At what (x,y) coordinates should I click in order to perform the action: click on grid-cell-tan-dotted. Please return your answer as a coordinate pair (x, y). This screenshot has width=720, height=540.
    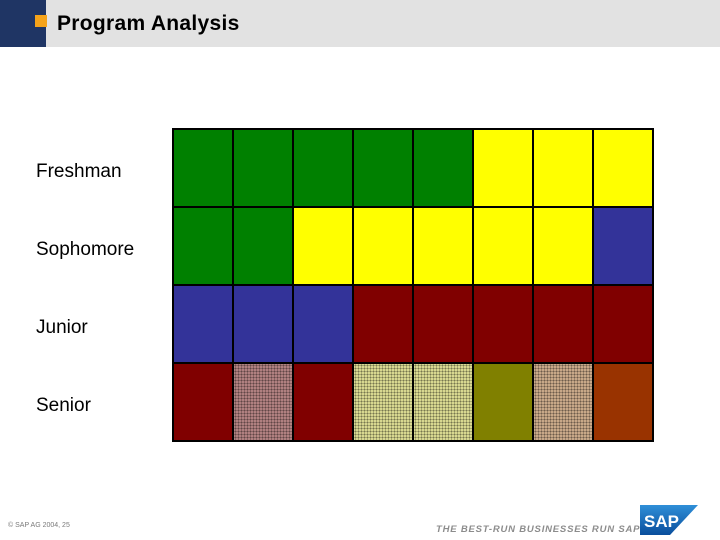
    Looking at the image, I should click on (563, 402).